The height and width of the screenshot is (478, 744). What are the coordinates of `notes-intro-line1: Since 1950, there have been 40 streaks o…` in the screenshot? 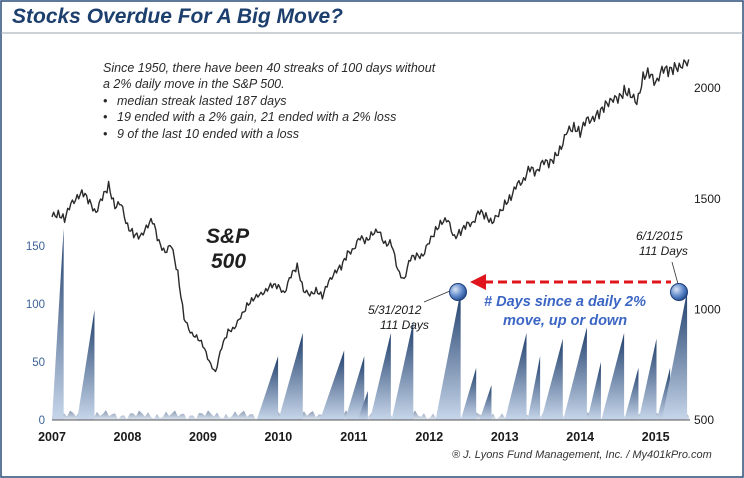 It's located at (269, 68).